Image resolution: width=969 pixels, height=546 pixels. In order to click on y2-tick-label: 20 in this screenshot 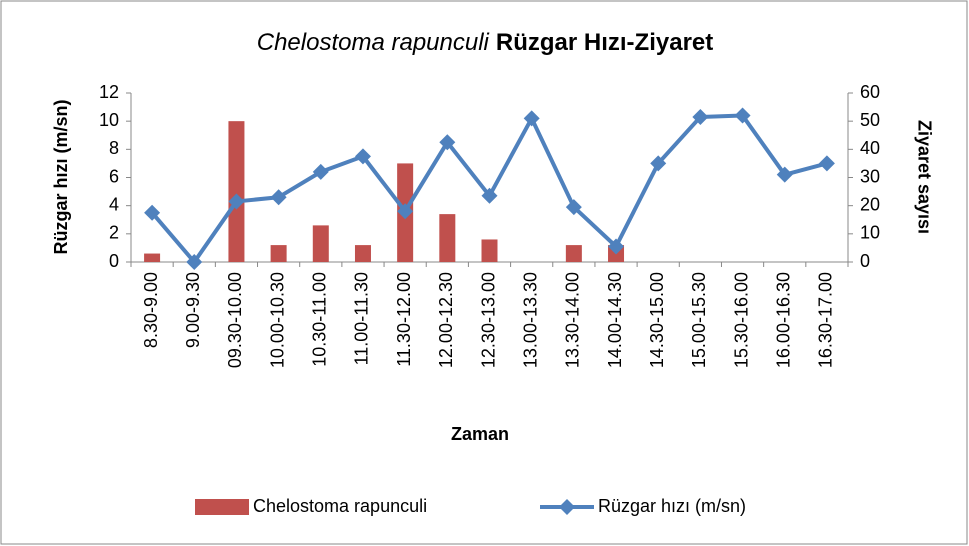, I will do `click(870, 204)`.